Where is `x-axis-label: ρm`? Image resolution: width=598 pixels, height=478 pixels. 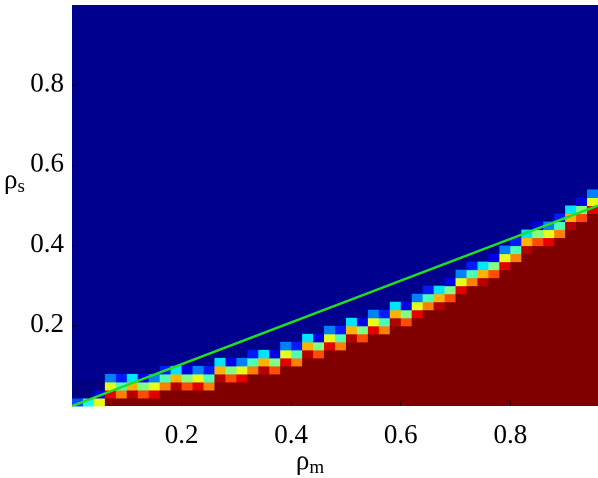
x-axis-label: ρm is located at coordinates (310, 461).